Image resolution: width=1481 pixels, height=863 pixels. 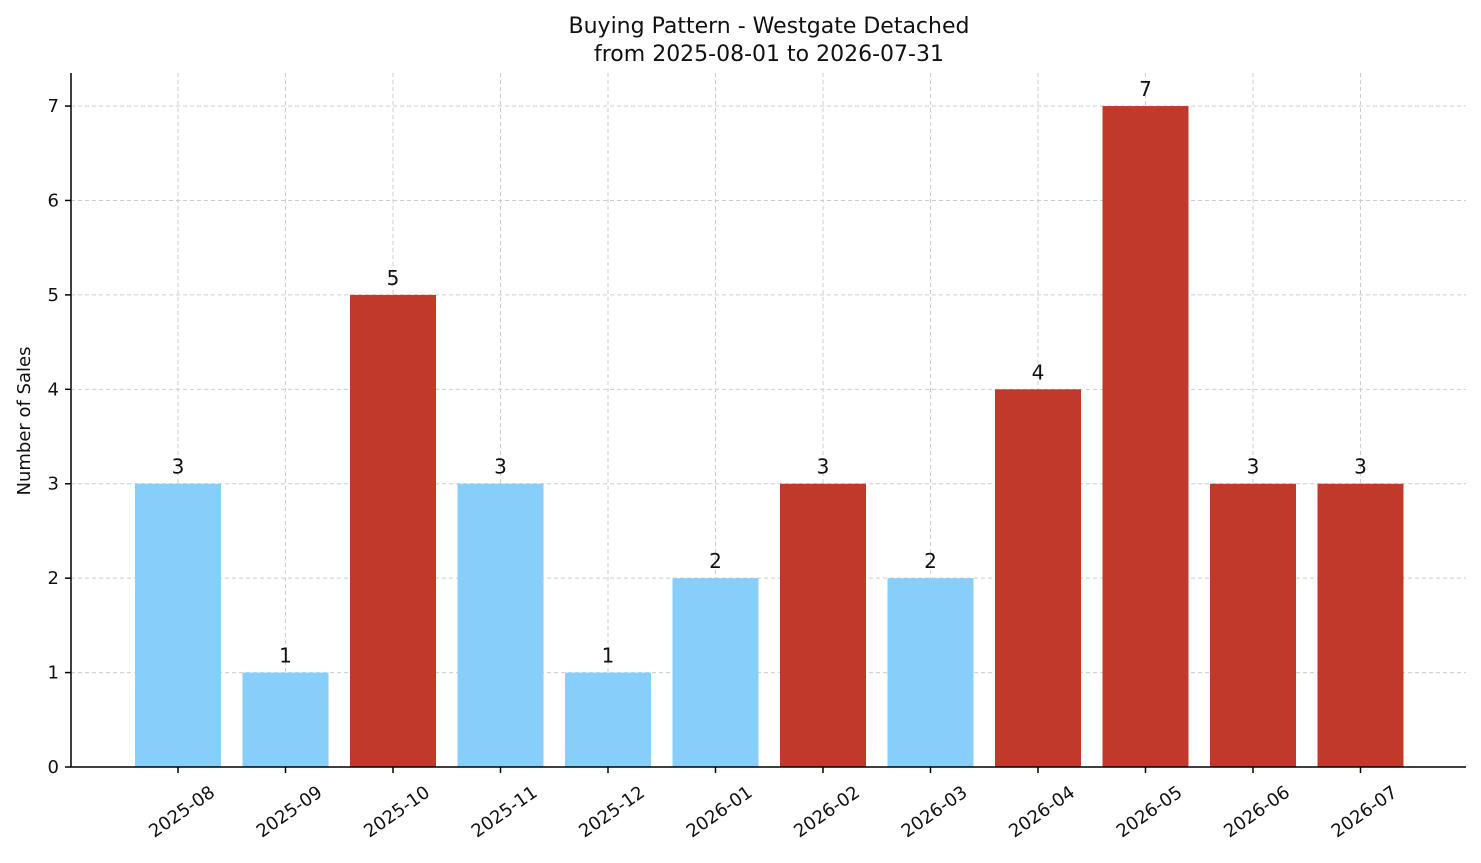 What do you see at coordinates (1038, 372) in the screenshot?
I see `data-label-2026-04: 4` at bounding box center [1038, 372].